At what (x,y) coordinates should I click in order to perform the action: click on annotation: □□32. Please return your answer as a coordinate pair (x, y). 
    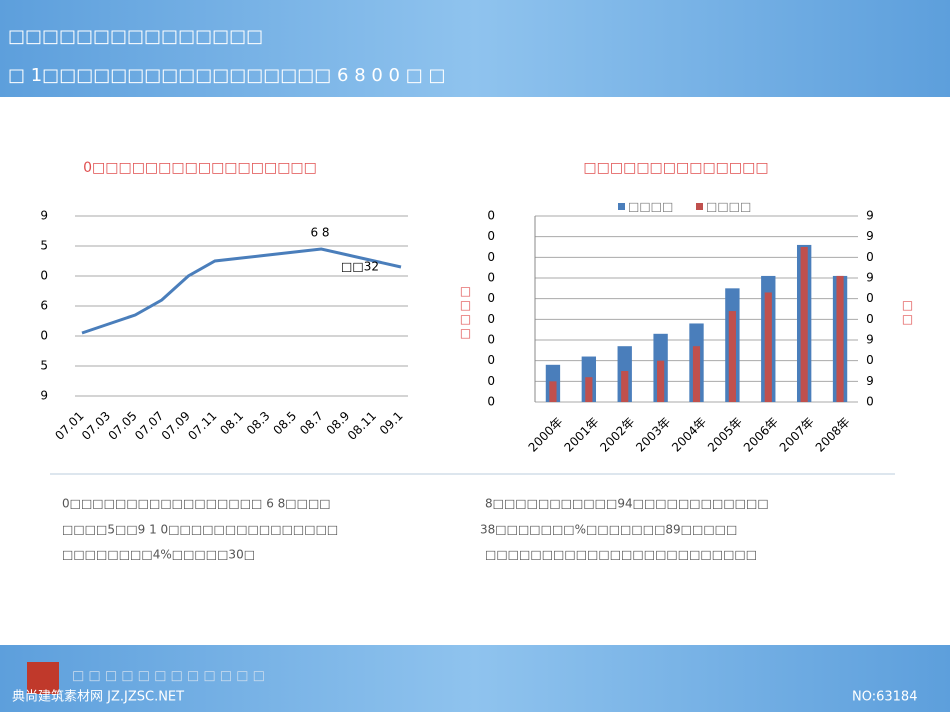
    Looking at the image, I should click on (360, 267).